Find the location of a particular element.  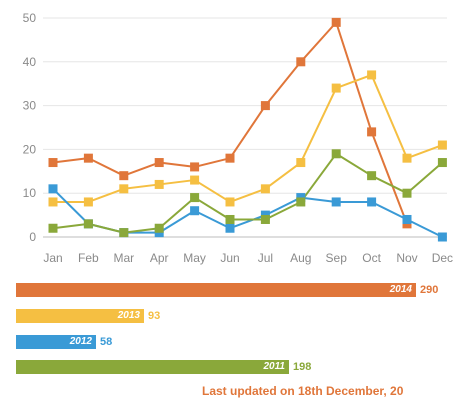

y-tick-label: 0 is located at coordinates (32, 237).